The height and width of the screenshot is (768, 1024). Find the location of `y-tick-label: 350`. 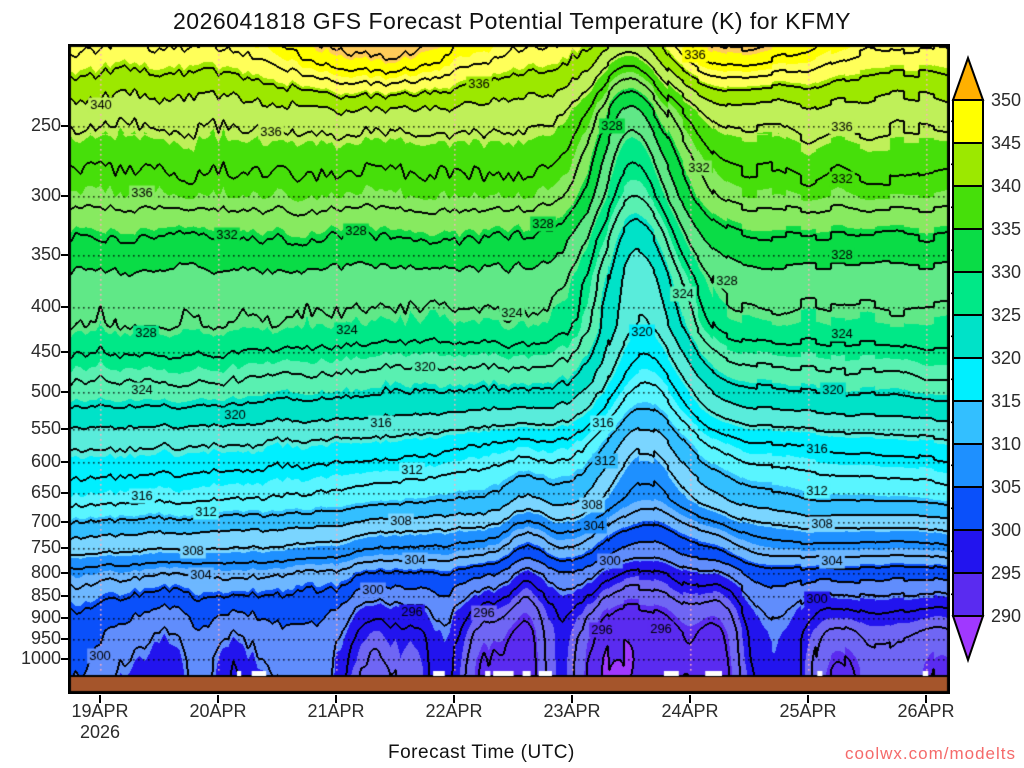

y-tick-label: 350 is located at coordinates (45, 254).